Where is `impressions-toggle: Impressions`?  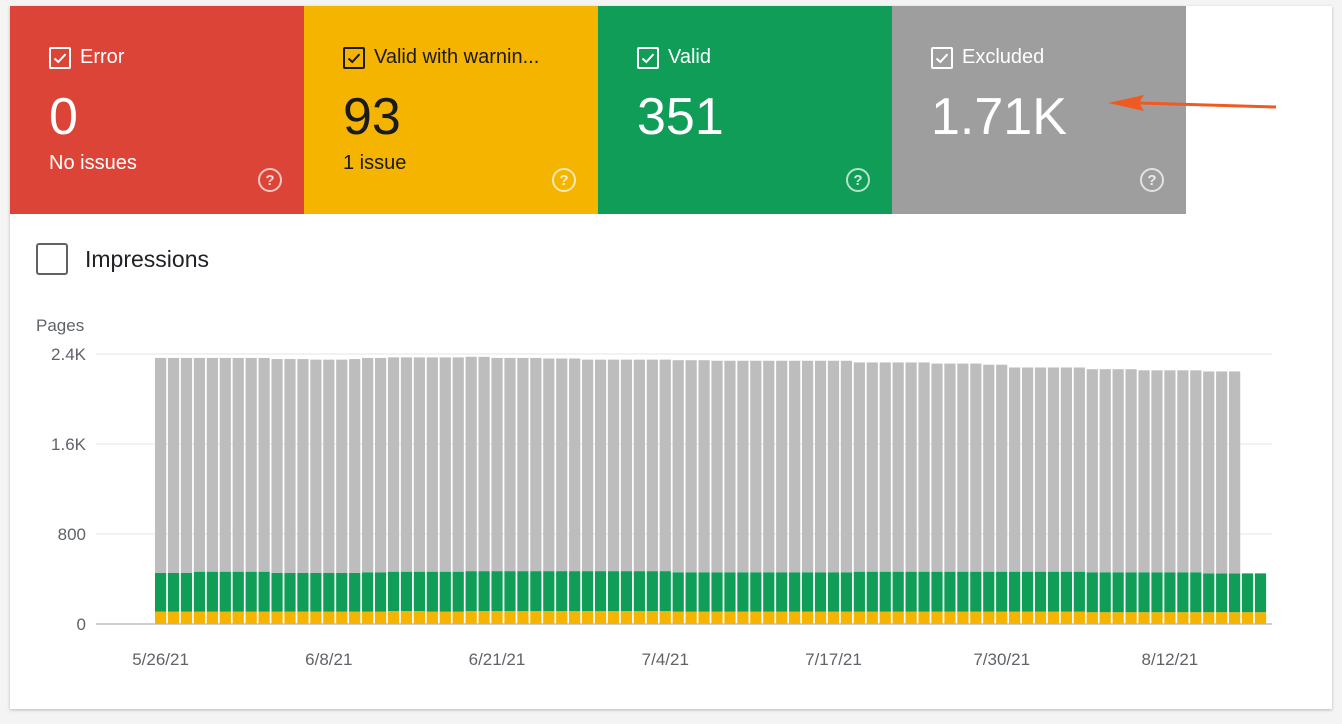
impressions-toggle: Impressions is located at coordinates (122, 259).